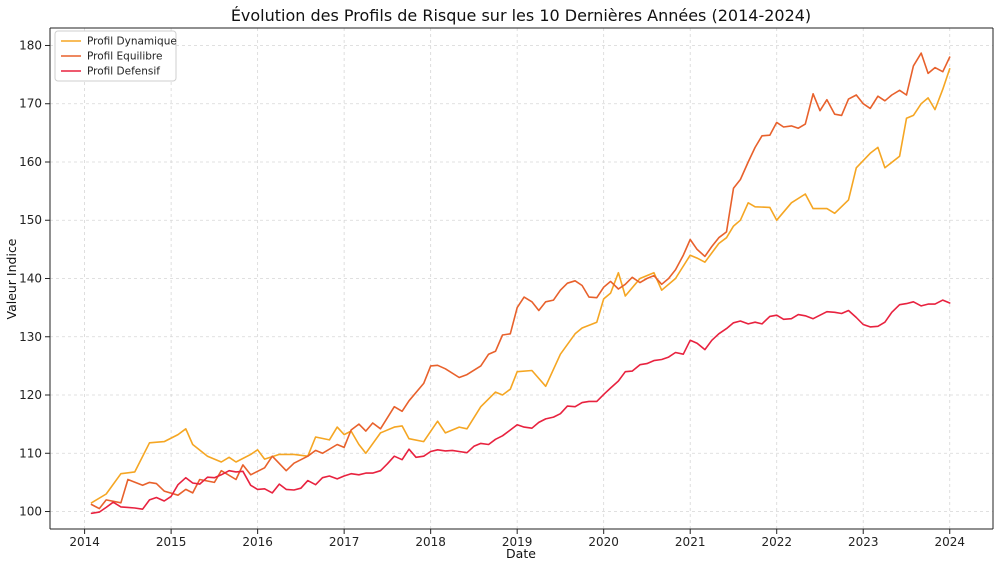  I want to click on x-tick-label-2017: 2017, so click(344, 542).